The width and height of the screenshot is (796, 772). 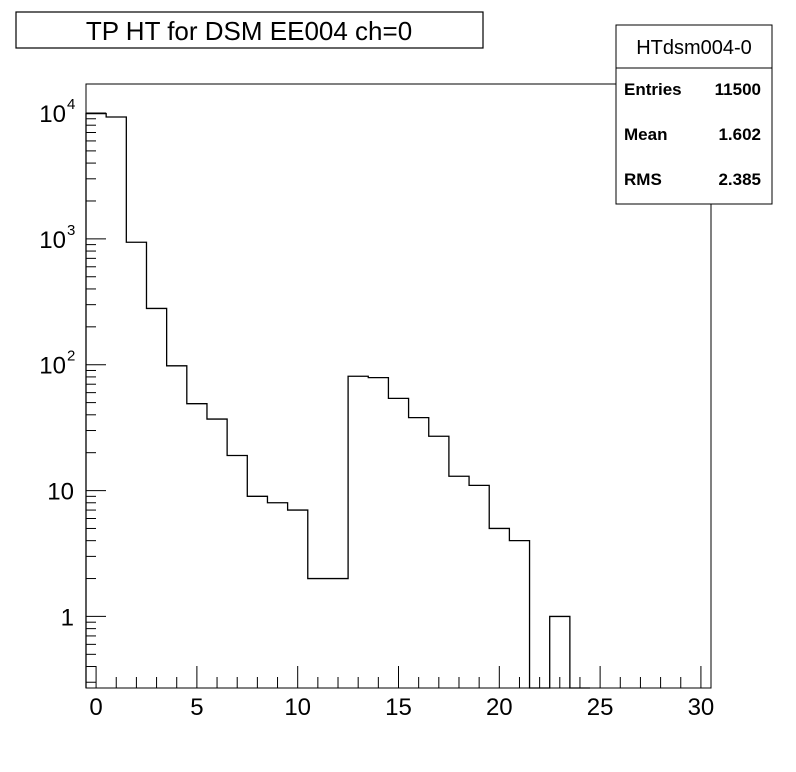 What do you see at coordinates (645, 134) in the screenshot?
I see `stats-label: Mean` at bounding box center [645, 134].